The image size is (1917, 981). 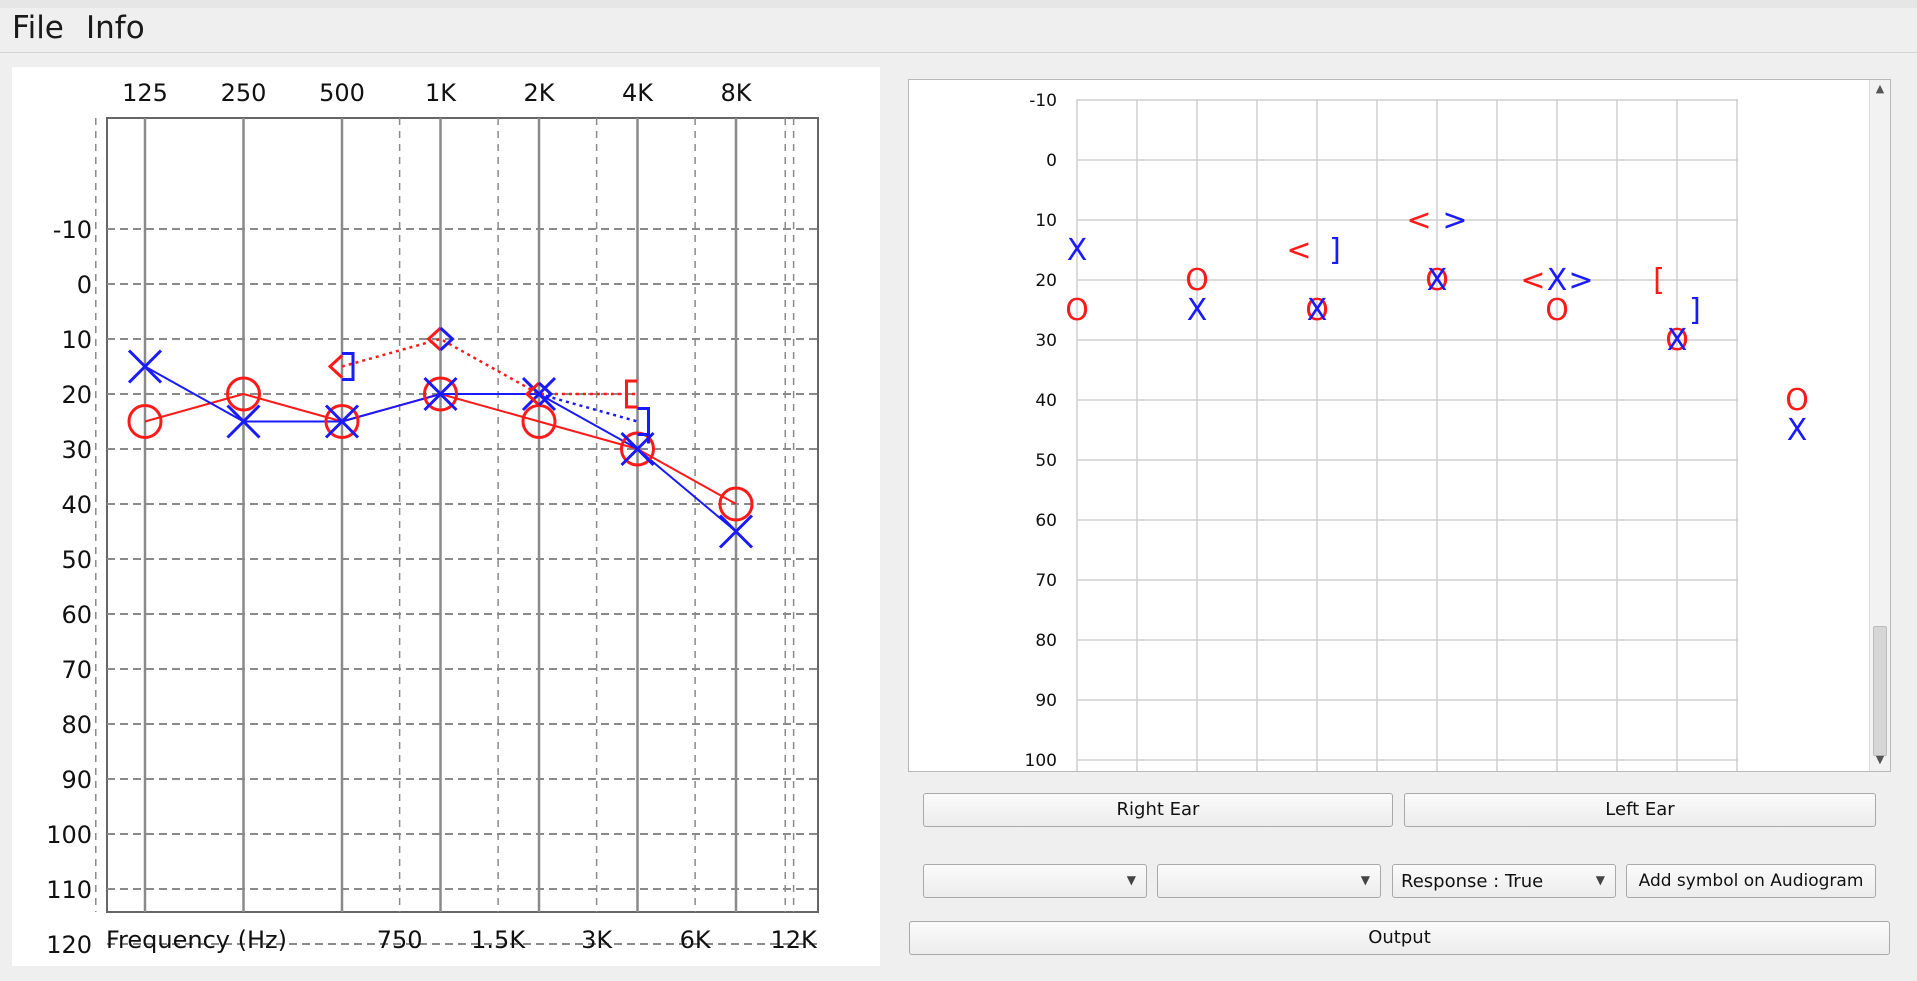 What do you see at coordinates (1879, 425) in the screenshot?
I see `vertical-scrollbar: ▲ ▼` at bounding box center [1879, 425].